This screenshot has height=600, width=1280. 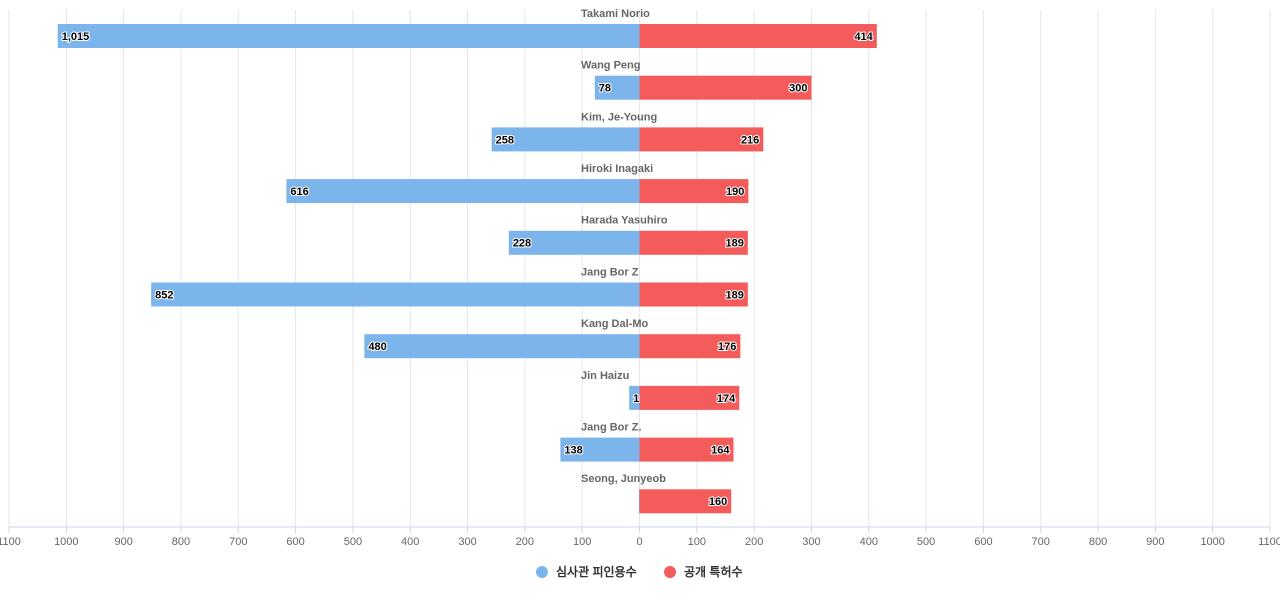 I want to click on data-label: 78, so click(x=605, y=89).